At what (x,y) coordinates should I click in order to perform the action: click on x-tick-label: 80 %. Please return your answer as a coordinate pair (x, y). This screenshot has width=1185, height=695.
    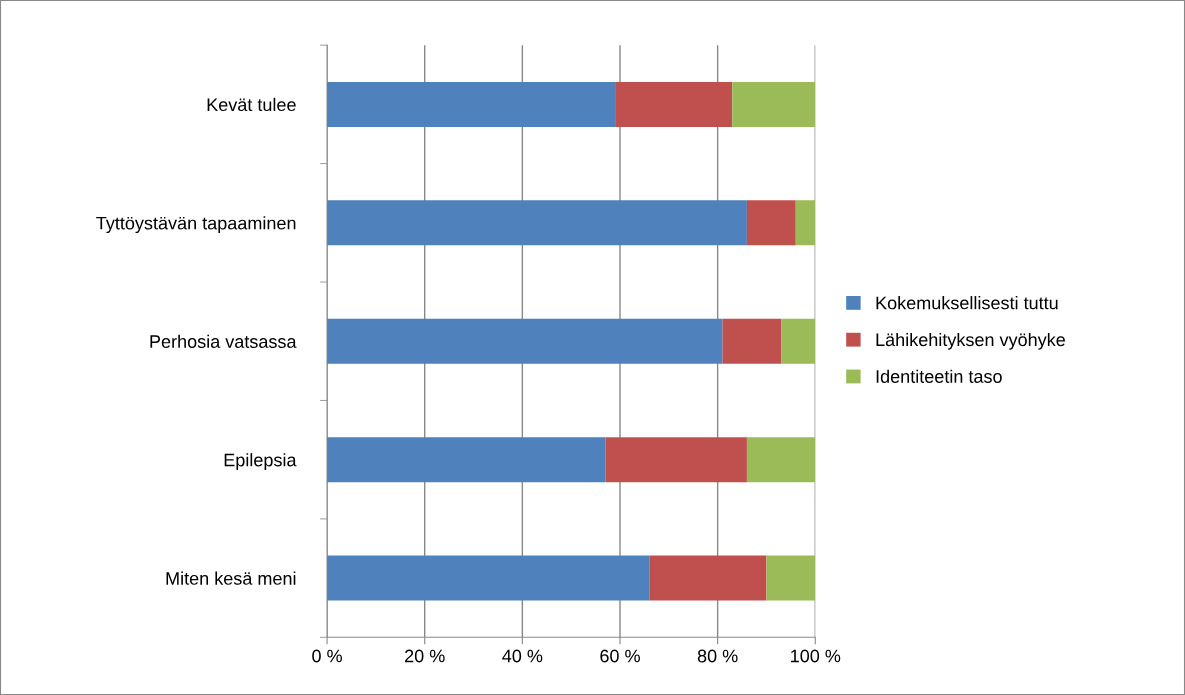
    Looking at the image, I should click on (717, 656).